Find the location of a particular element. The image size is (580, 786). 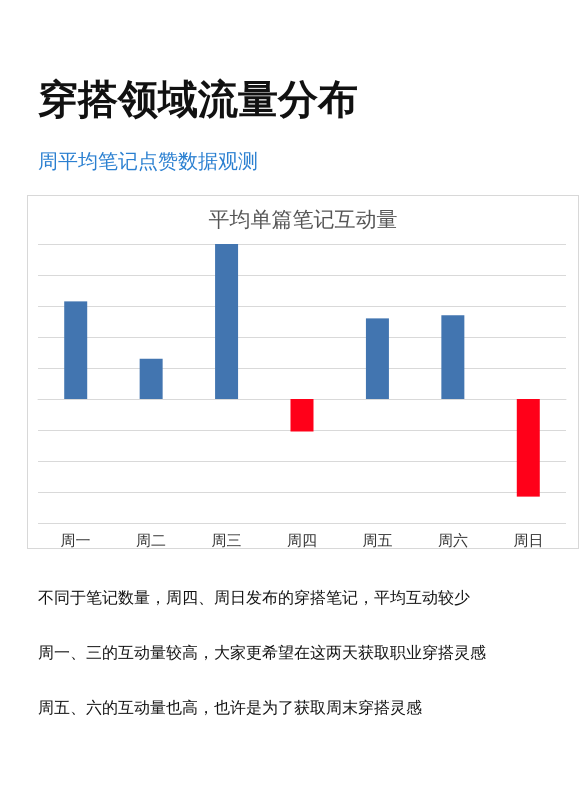

text: 穿搭领域流量分布 is located at coordinates (198, 100).